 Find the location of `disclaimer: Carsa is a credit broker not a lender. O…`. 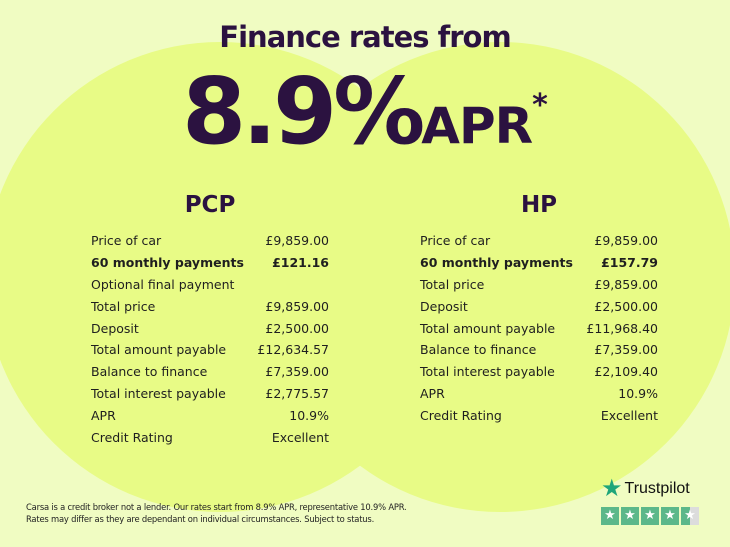

disclaimer: Carsa is a credit broker not a lender. O… is located at coordinates (216, 513).